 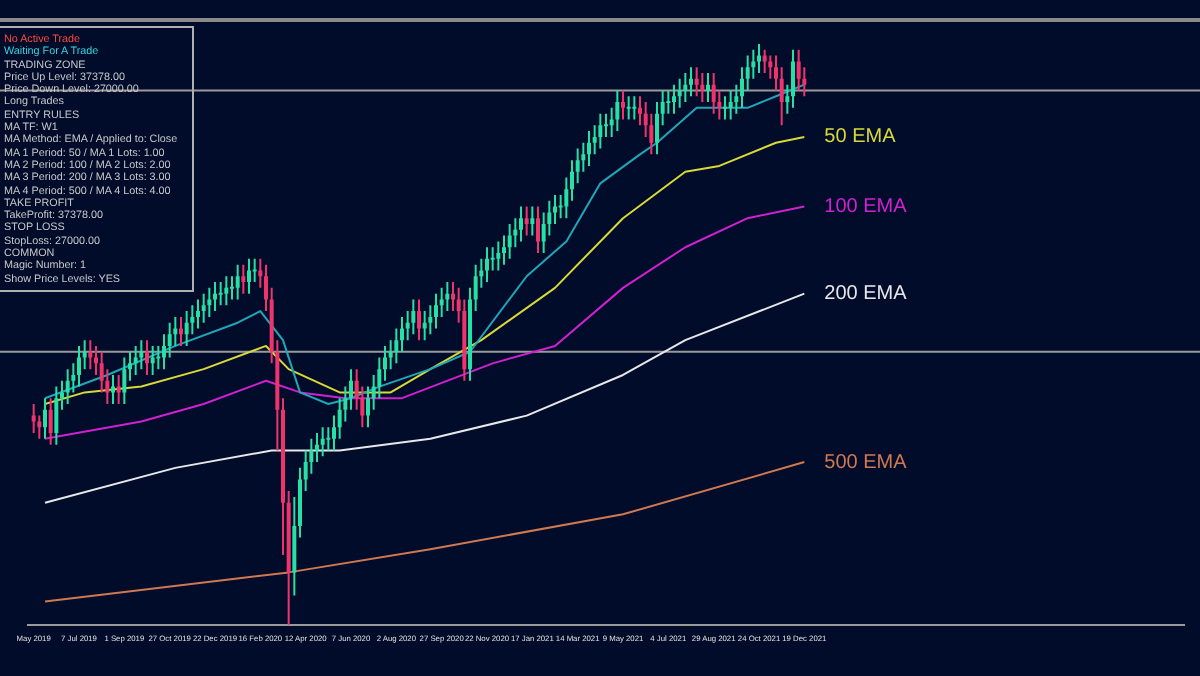 I want to click on series-label: 200 EMA, so click(x=866, y=294).